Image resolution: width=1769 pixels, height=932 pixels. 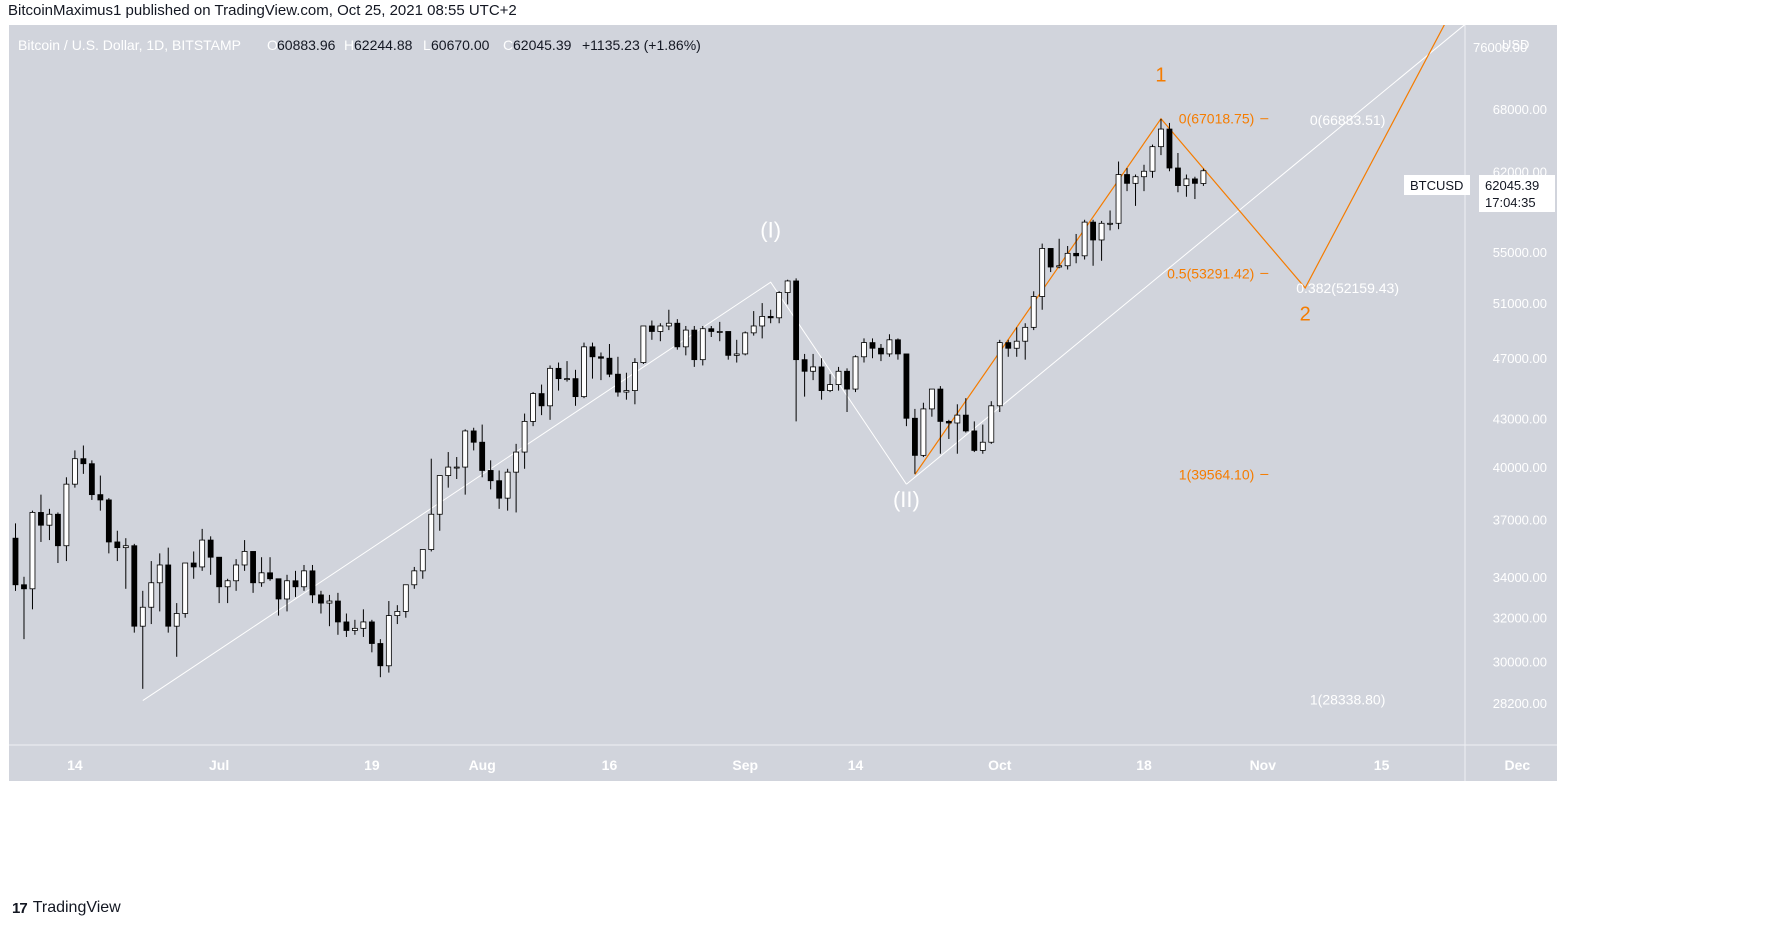 What do you see at coordinates (1217, 474) in the screenshot?
I see `fib-label-orange: 1(39564.10)` at bounding box center [1217, 474].